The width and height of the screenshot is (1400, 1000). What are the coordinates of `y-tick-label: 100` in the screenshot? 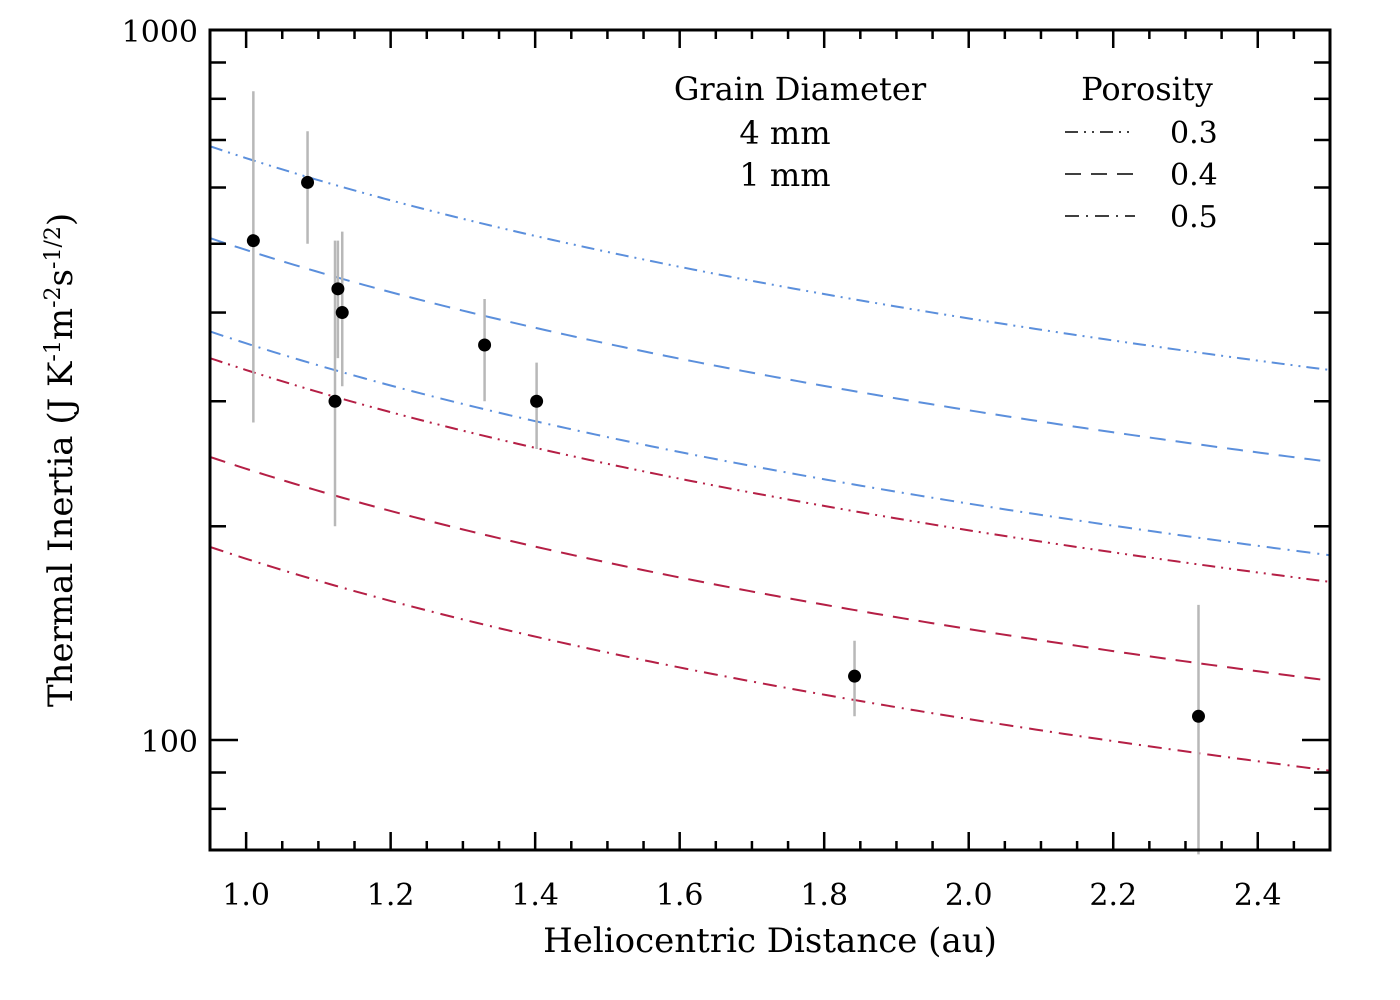 It's located at (169, 742).